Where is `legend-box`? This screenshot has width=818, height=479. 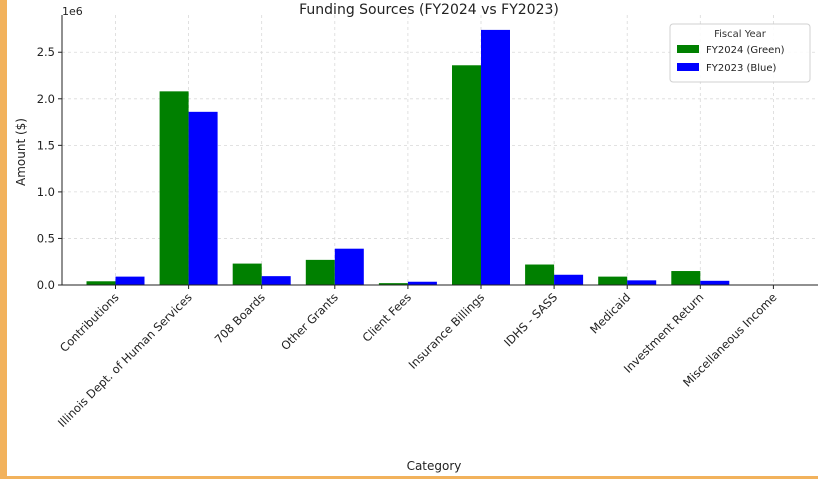 legend-box is located at coordinates (740, 53).